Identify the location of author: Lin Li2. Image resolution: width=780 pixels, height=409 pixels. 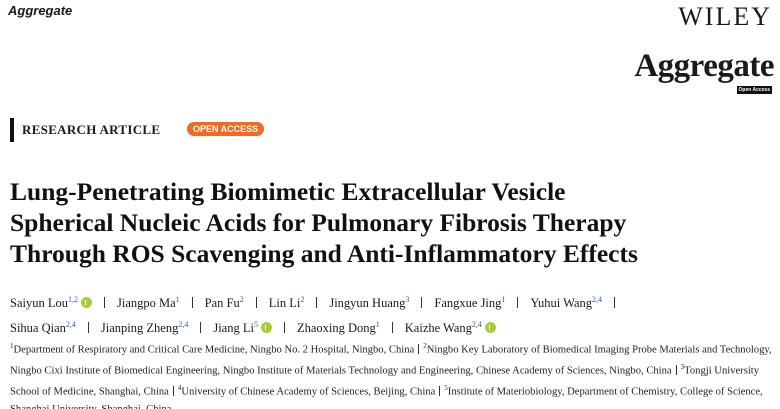
(287, 301).